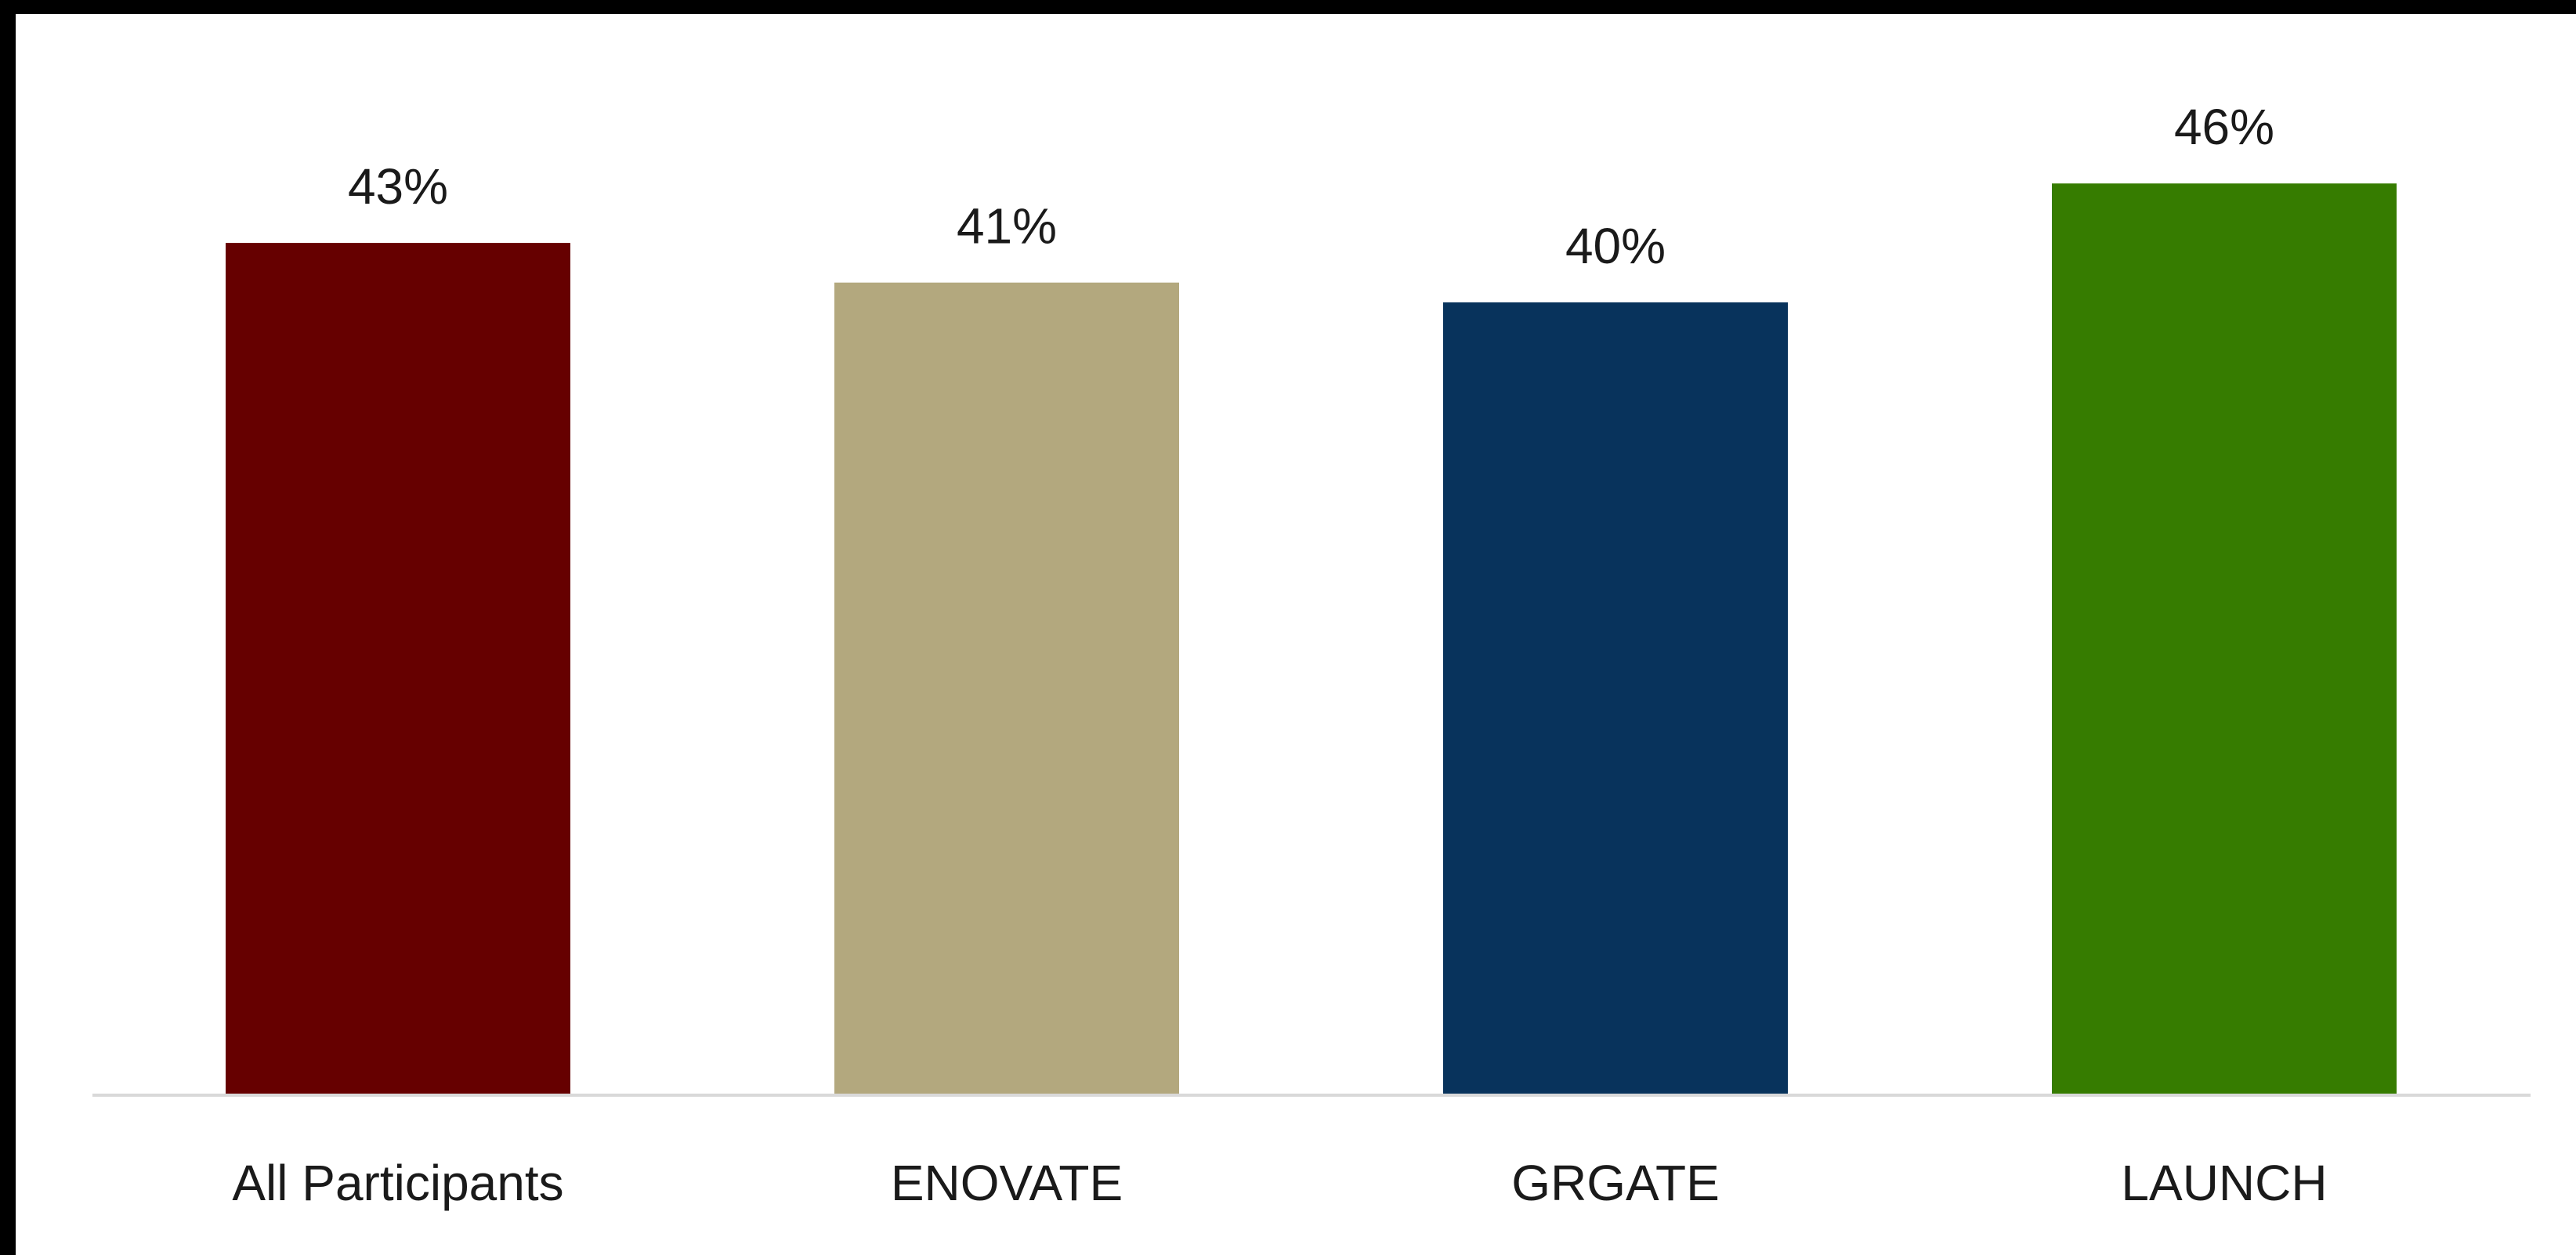  Describe the element at coordinates (1615, 1183) in the screenshot. I see `x-tick-label-grgate: GRGATE` at that location.